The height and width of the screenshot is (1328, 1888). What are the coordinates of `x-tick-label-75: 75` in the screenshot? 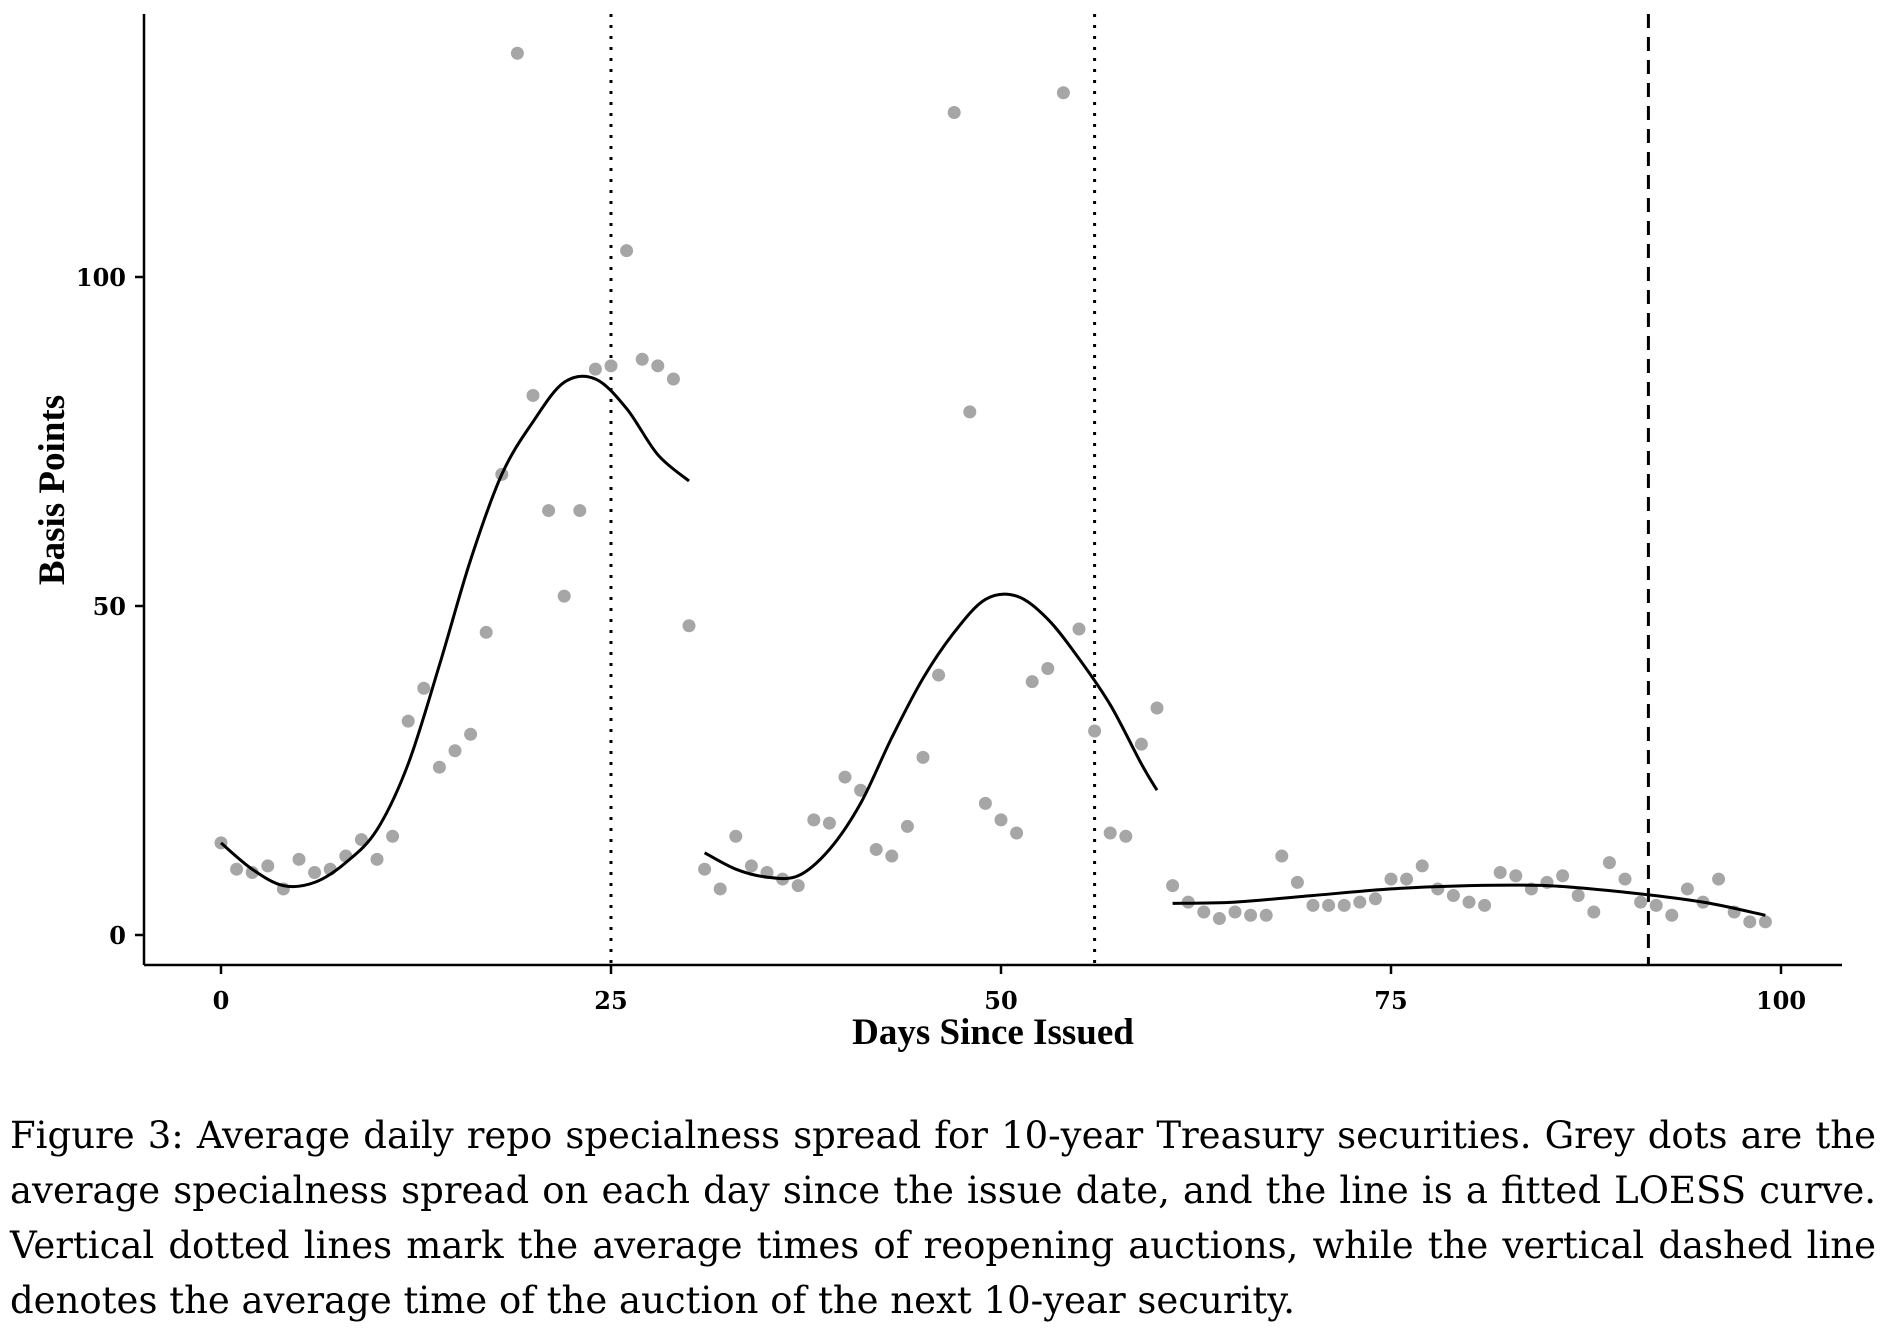 It's located at (1390, 1000).